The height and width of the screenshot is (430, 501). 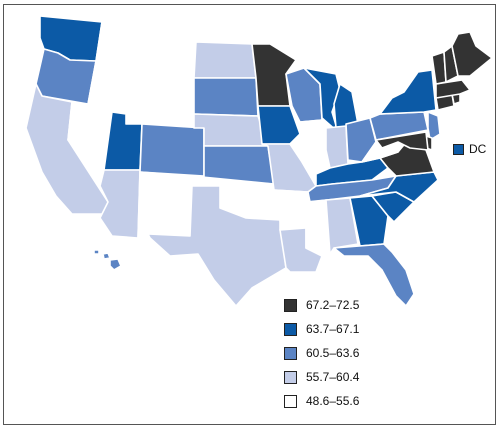 What do you see at coordinates (399, 187) in the screenshot?
I see `state-north-carolina` at bounding box center [399, 187].